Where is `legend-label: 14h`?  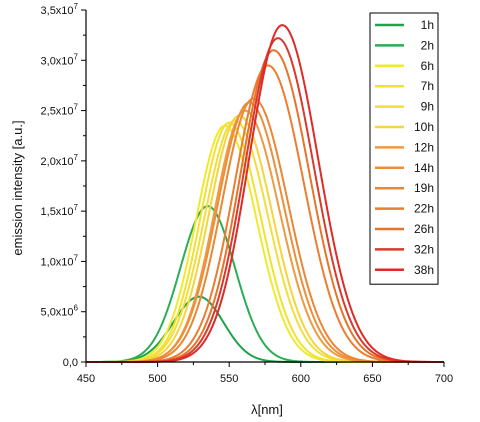 legend-label: 14h is located at coordinates (424, 168).